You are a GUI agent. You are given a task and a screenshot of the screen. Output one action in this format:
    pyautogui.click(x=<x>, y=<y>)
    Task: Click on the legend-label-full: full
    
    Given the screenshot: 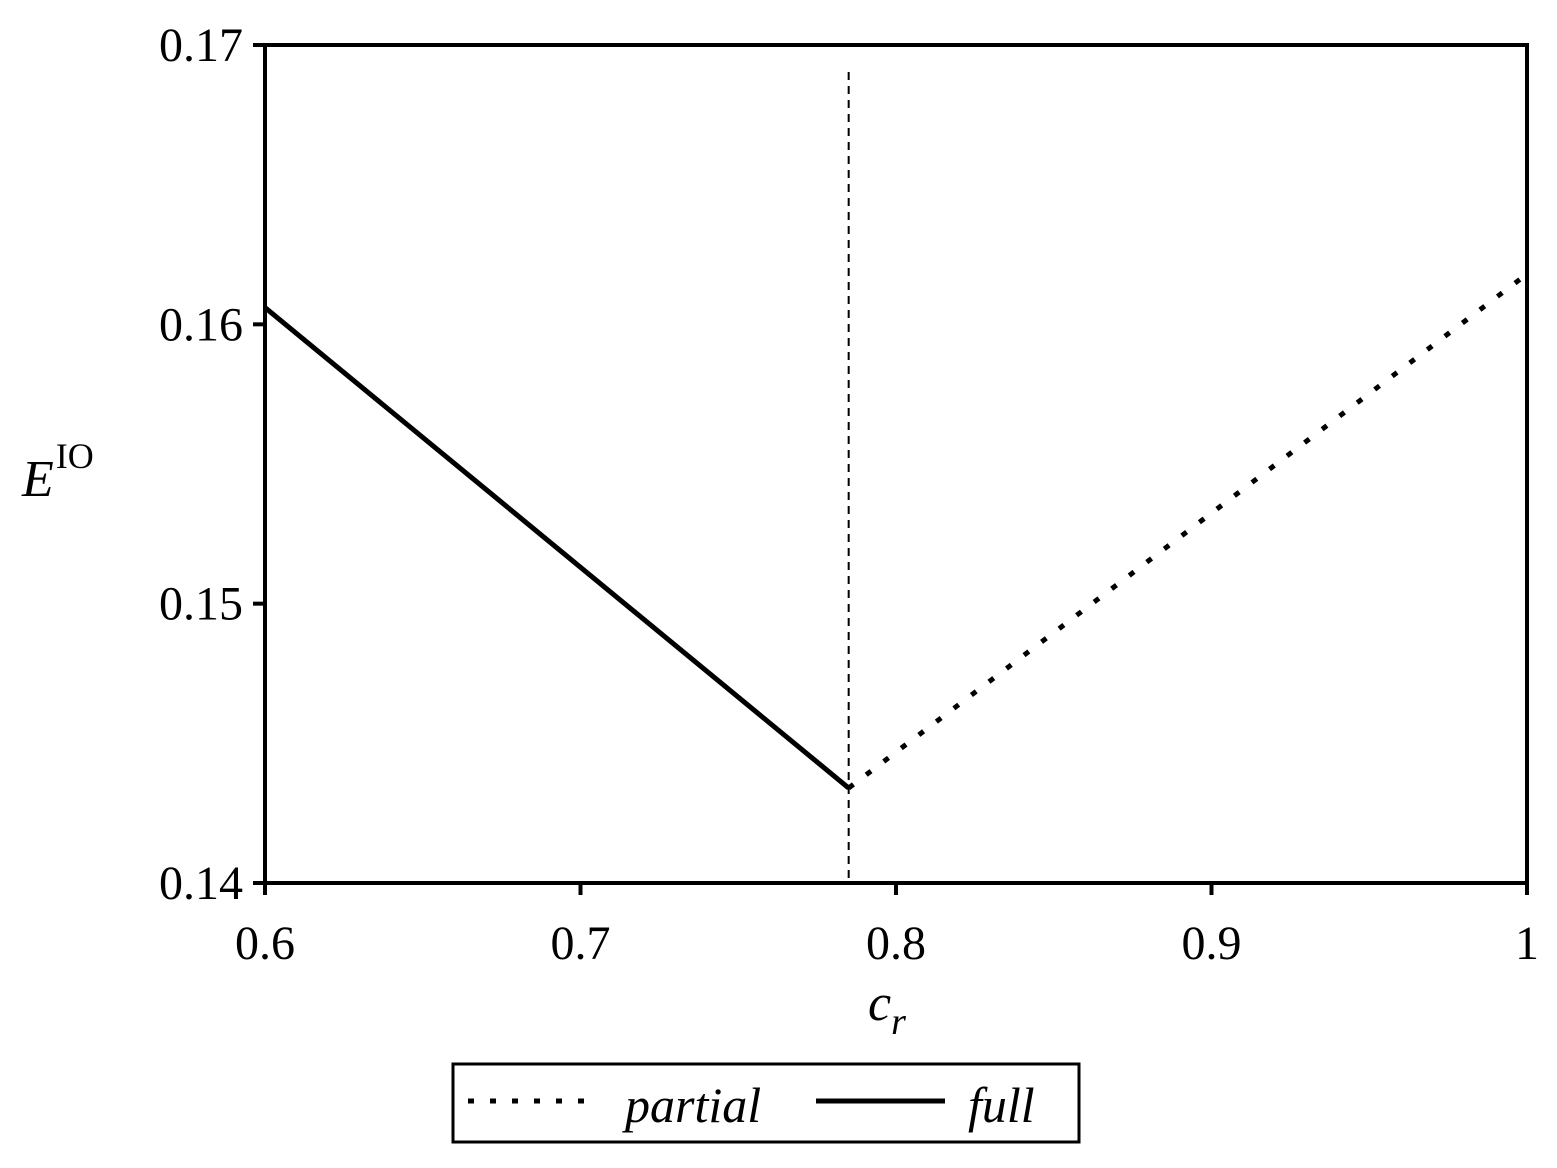 What is the action you would take?
    pyautogui.click(x=1001, y=1105)
    